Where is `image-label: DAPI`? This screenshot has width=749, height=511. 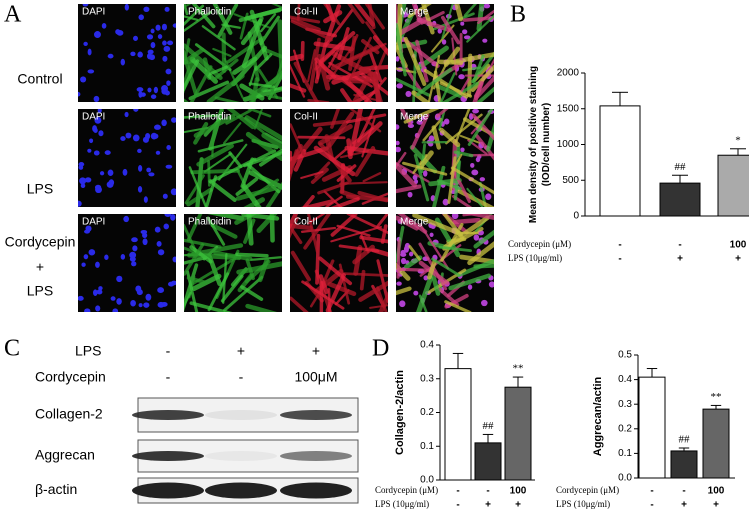 image-label: DAPI is located at coordinates (93, 117).